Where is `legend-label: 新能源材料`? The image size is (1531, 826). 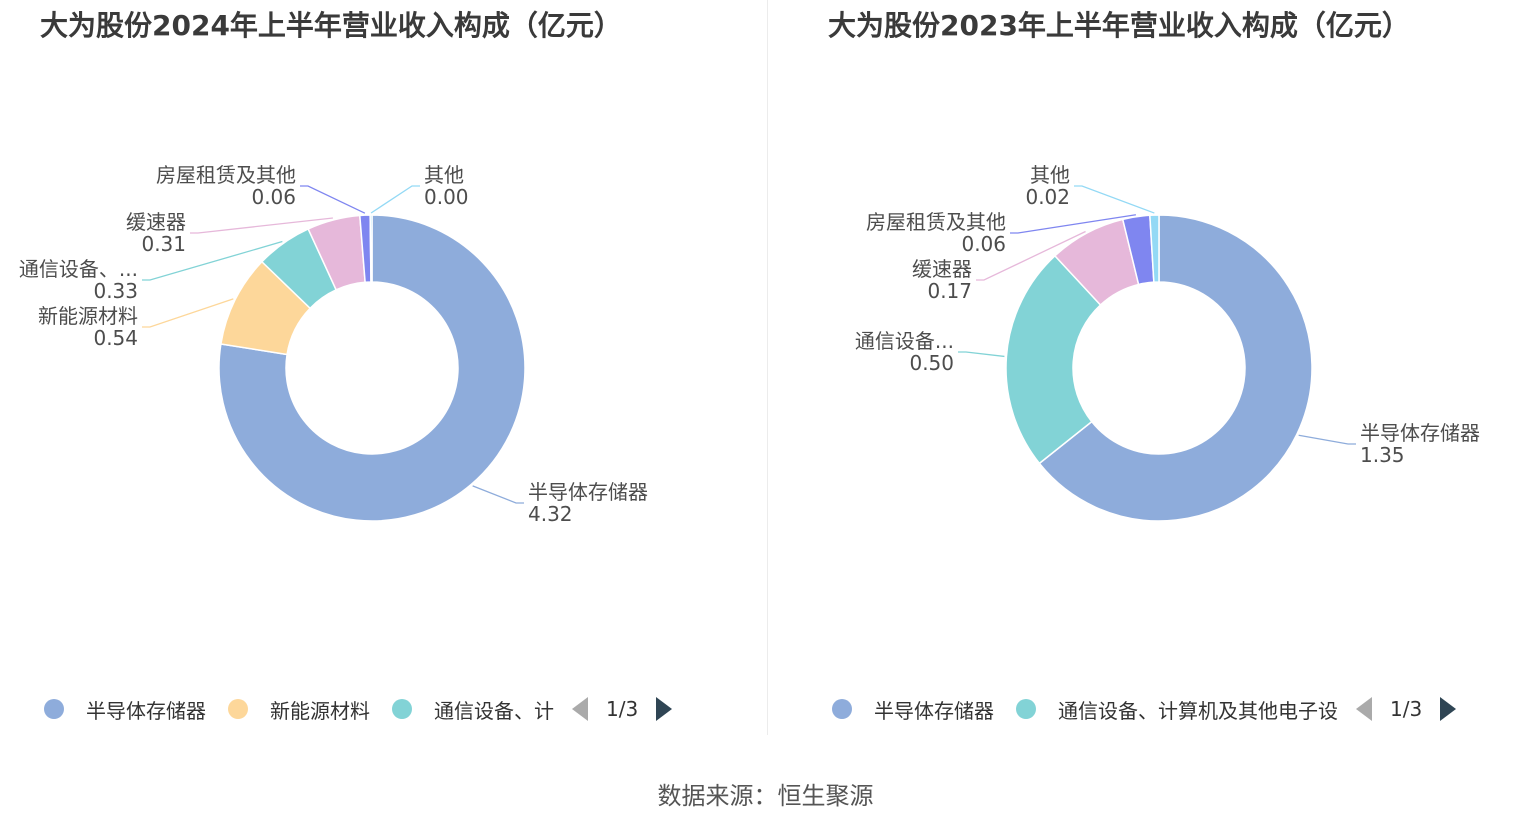 legend-label: 新能源材料 is located at coordinates (320, 710).